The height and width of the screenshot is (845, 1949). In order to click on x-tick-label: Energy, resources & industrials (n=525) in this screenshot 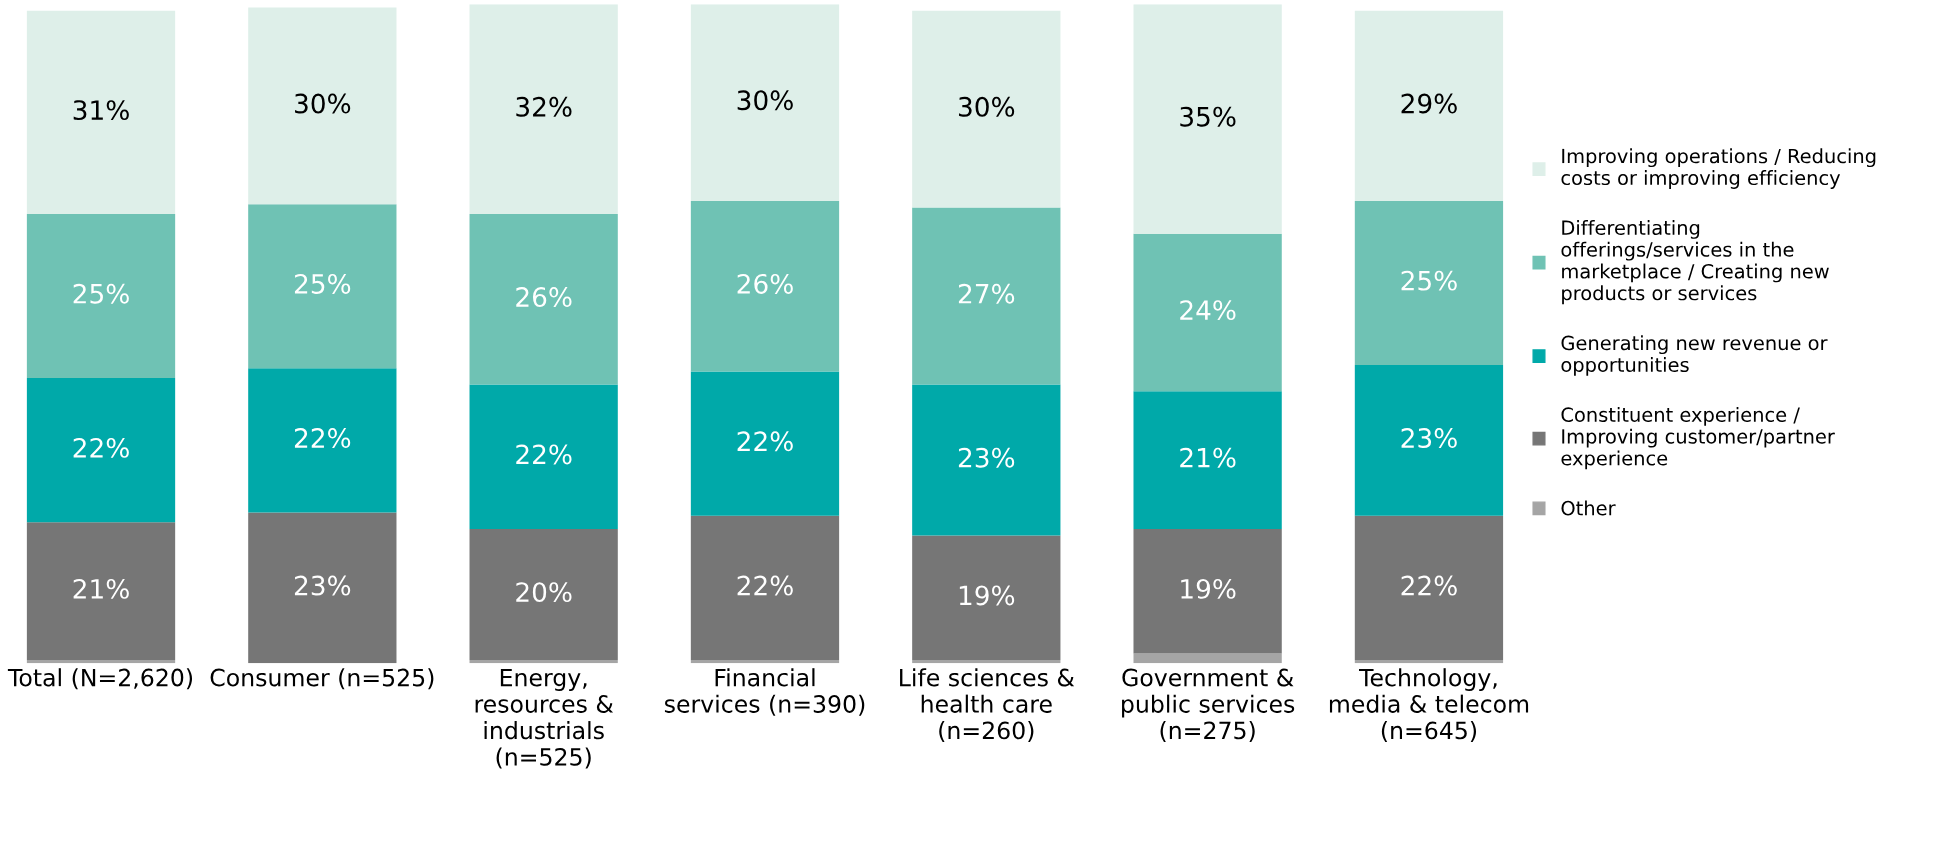, I will do `click(544, 718)`.